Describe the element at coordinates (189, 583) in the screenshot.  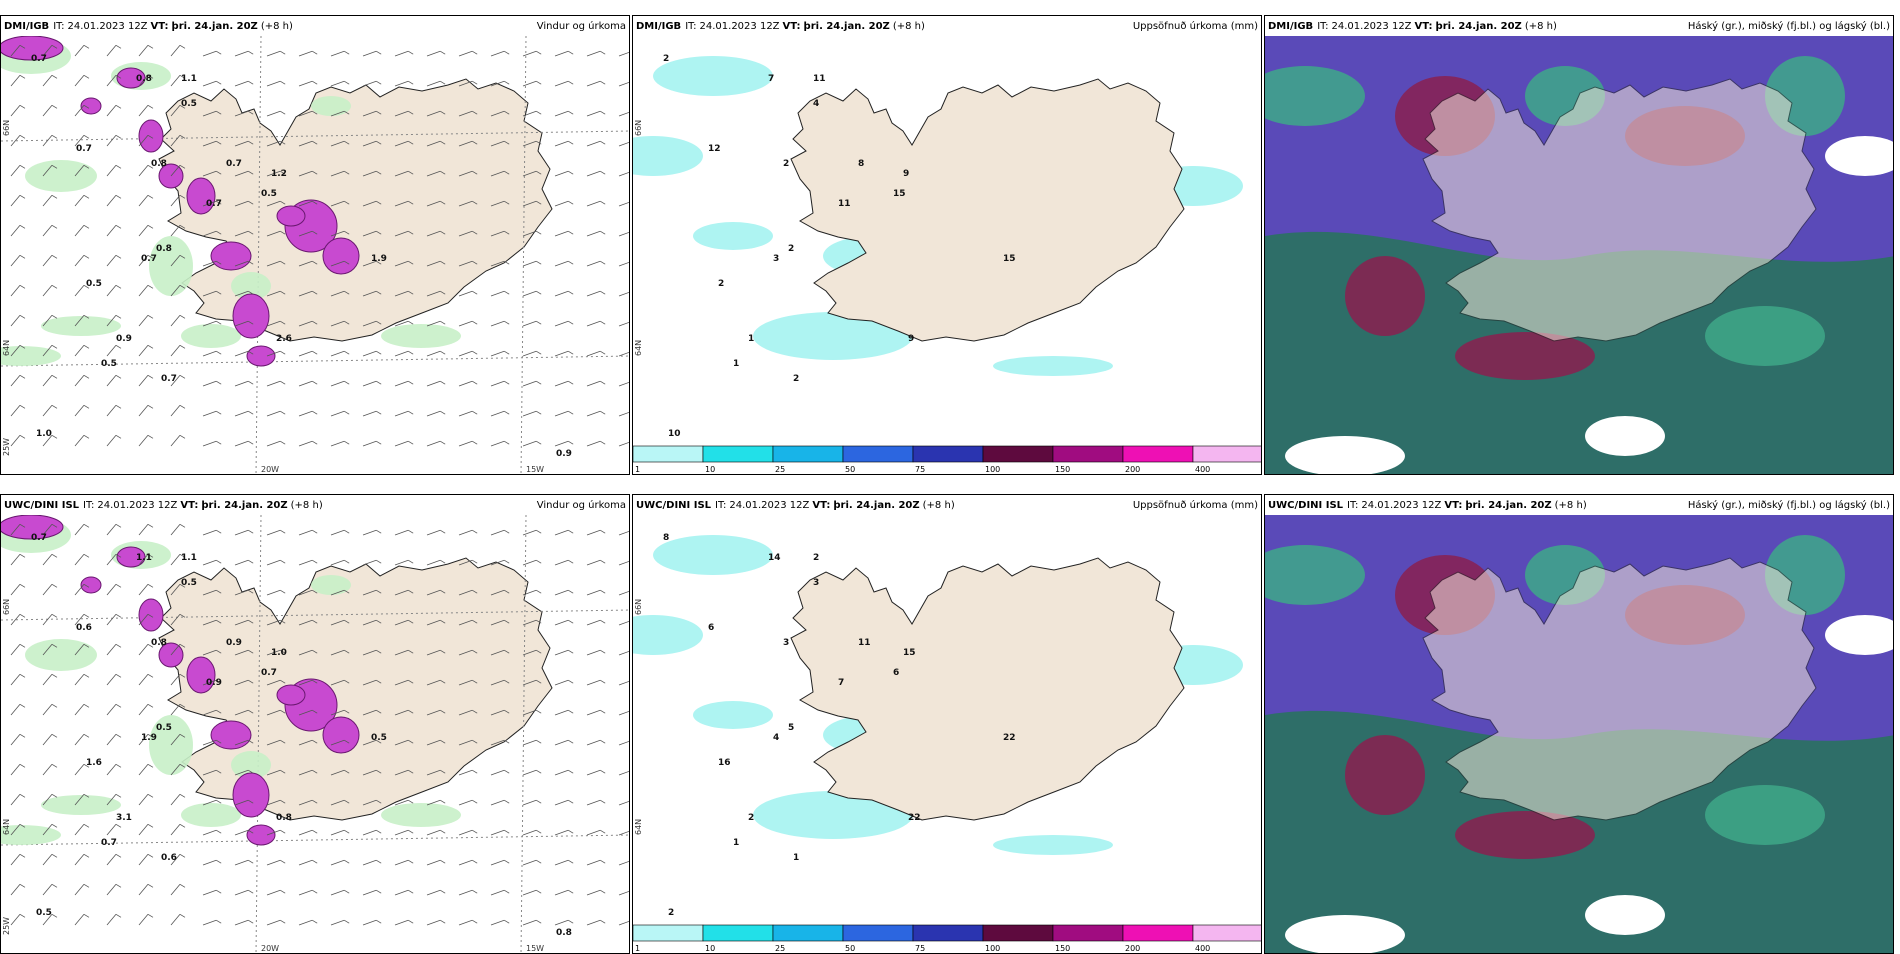
I see `value-label: 0.5` at that location.